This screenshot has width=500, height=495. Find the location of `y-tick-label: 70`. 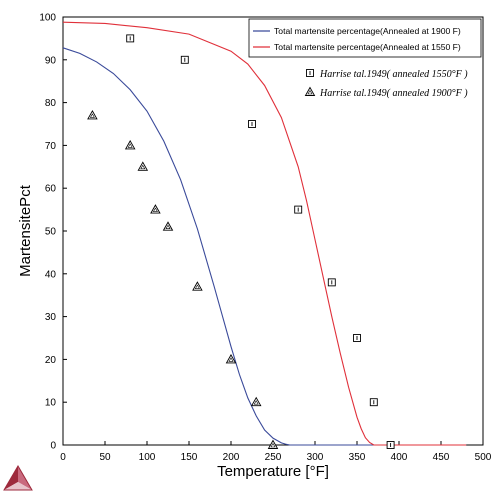

y-tick-label: 70 is located at coordinates (51, 146).